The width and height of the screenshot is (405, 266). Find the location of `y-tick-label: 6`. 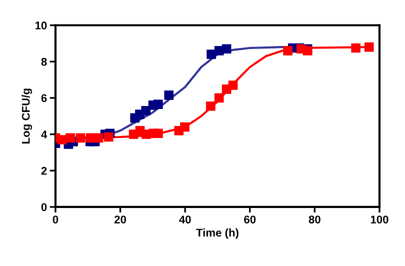

y-tick-label: 6 is located at coordinates (44, 98).